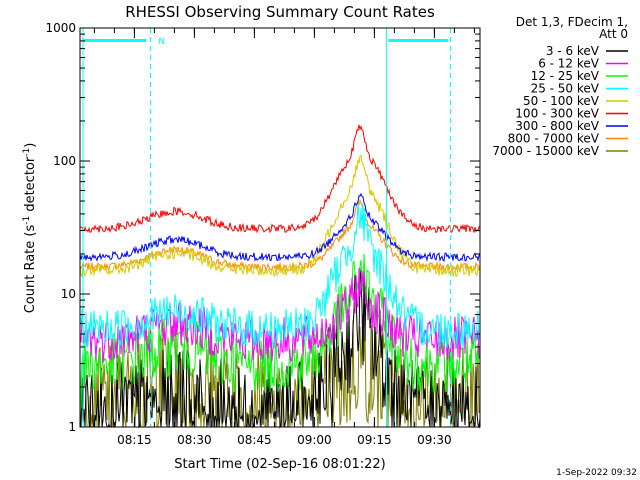  What do you see at coordinates (30, 269) in the screenshot?
I see `y-axis-label-main: Count Rate (s` at bounding box center [30, 269].